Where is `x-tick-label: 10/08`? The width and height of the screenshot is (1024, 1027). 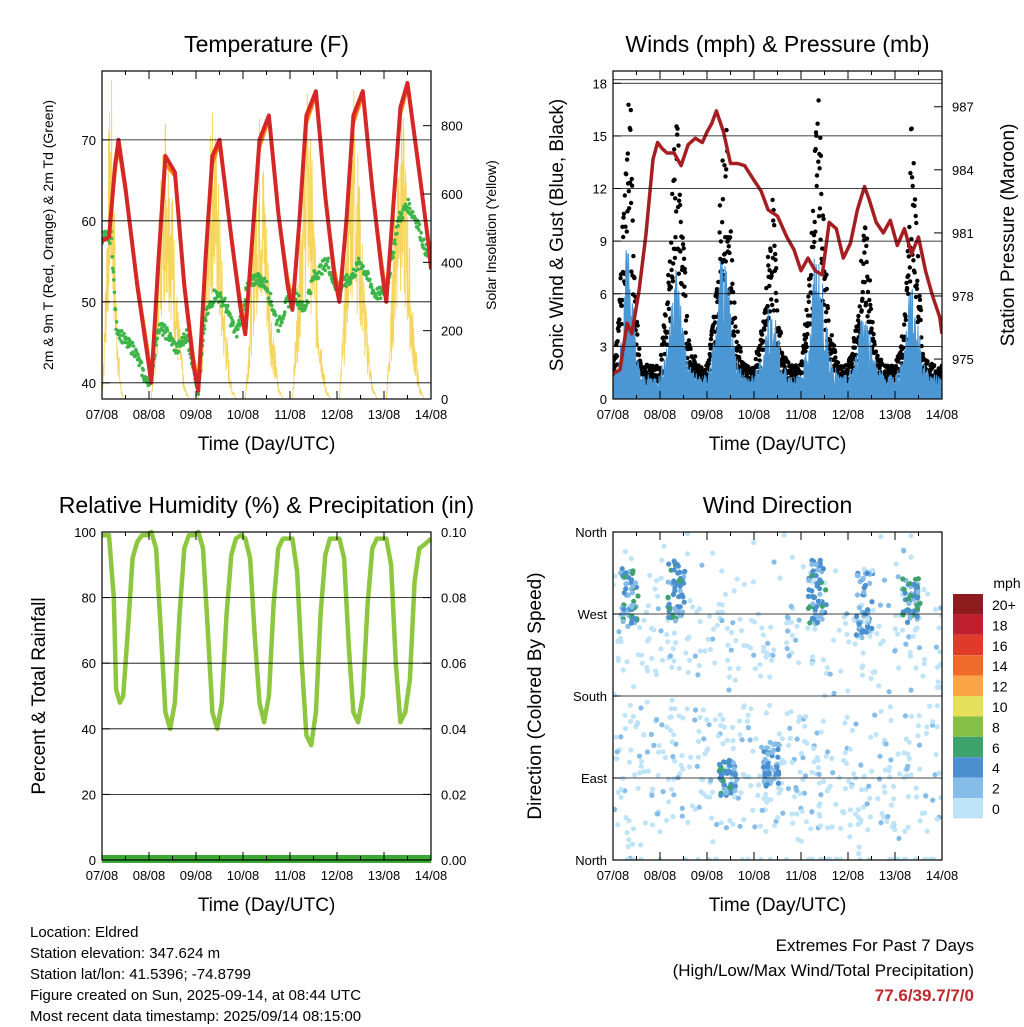
x-tick-label: 10/08 is located at coordinates (754, 875).